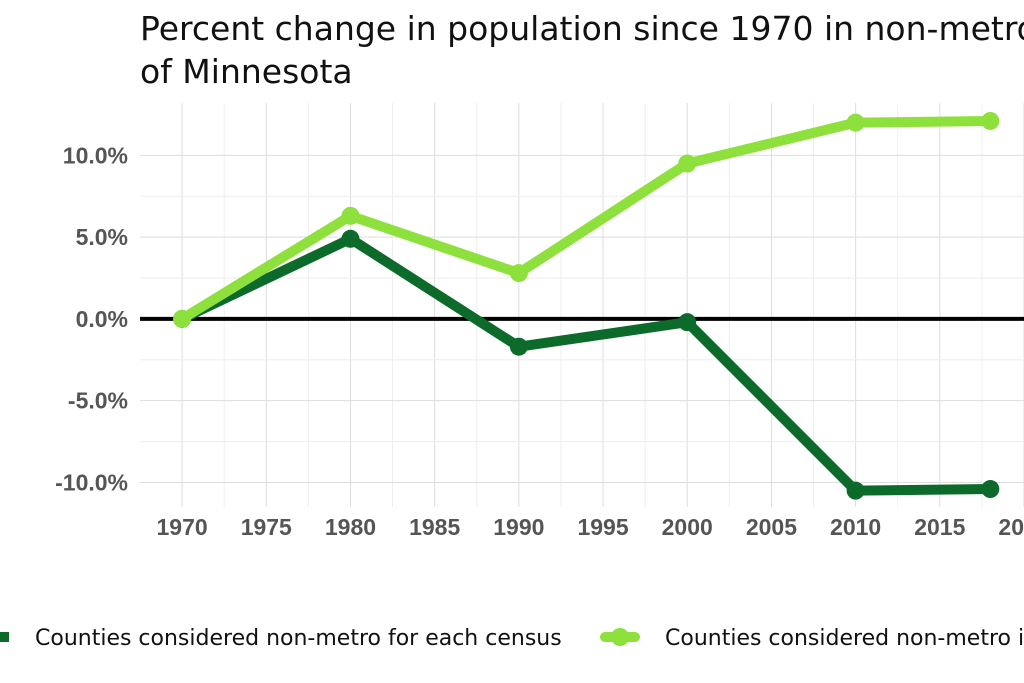 This screenshot has height=683, width=1024. What do you see at coordinates (771, 527) in the screenshot?
I see `x-tick-label: 2005` at bounding box center [771, 527].